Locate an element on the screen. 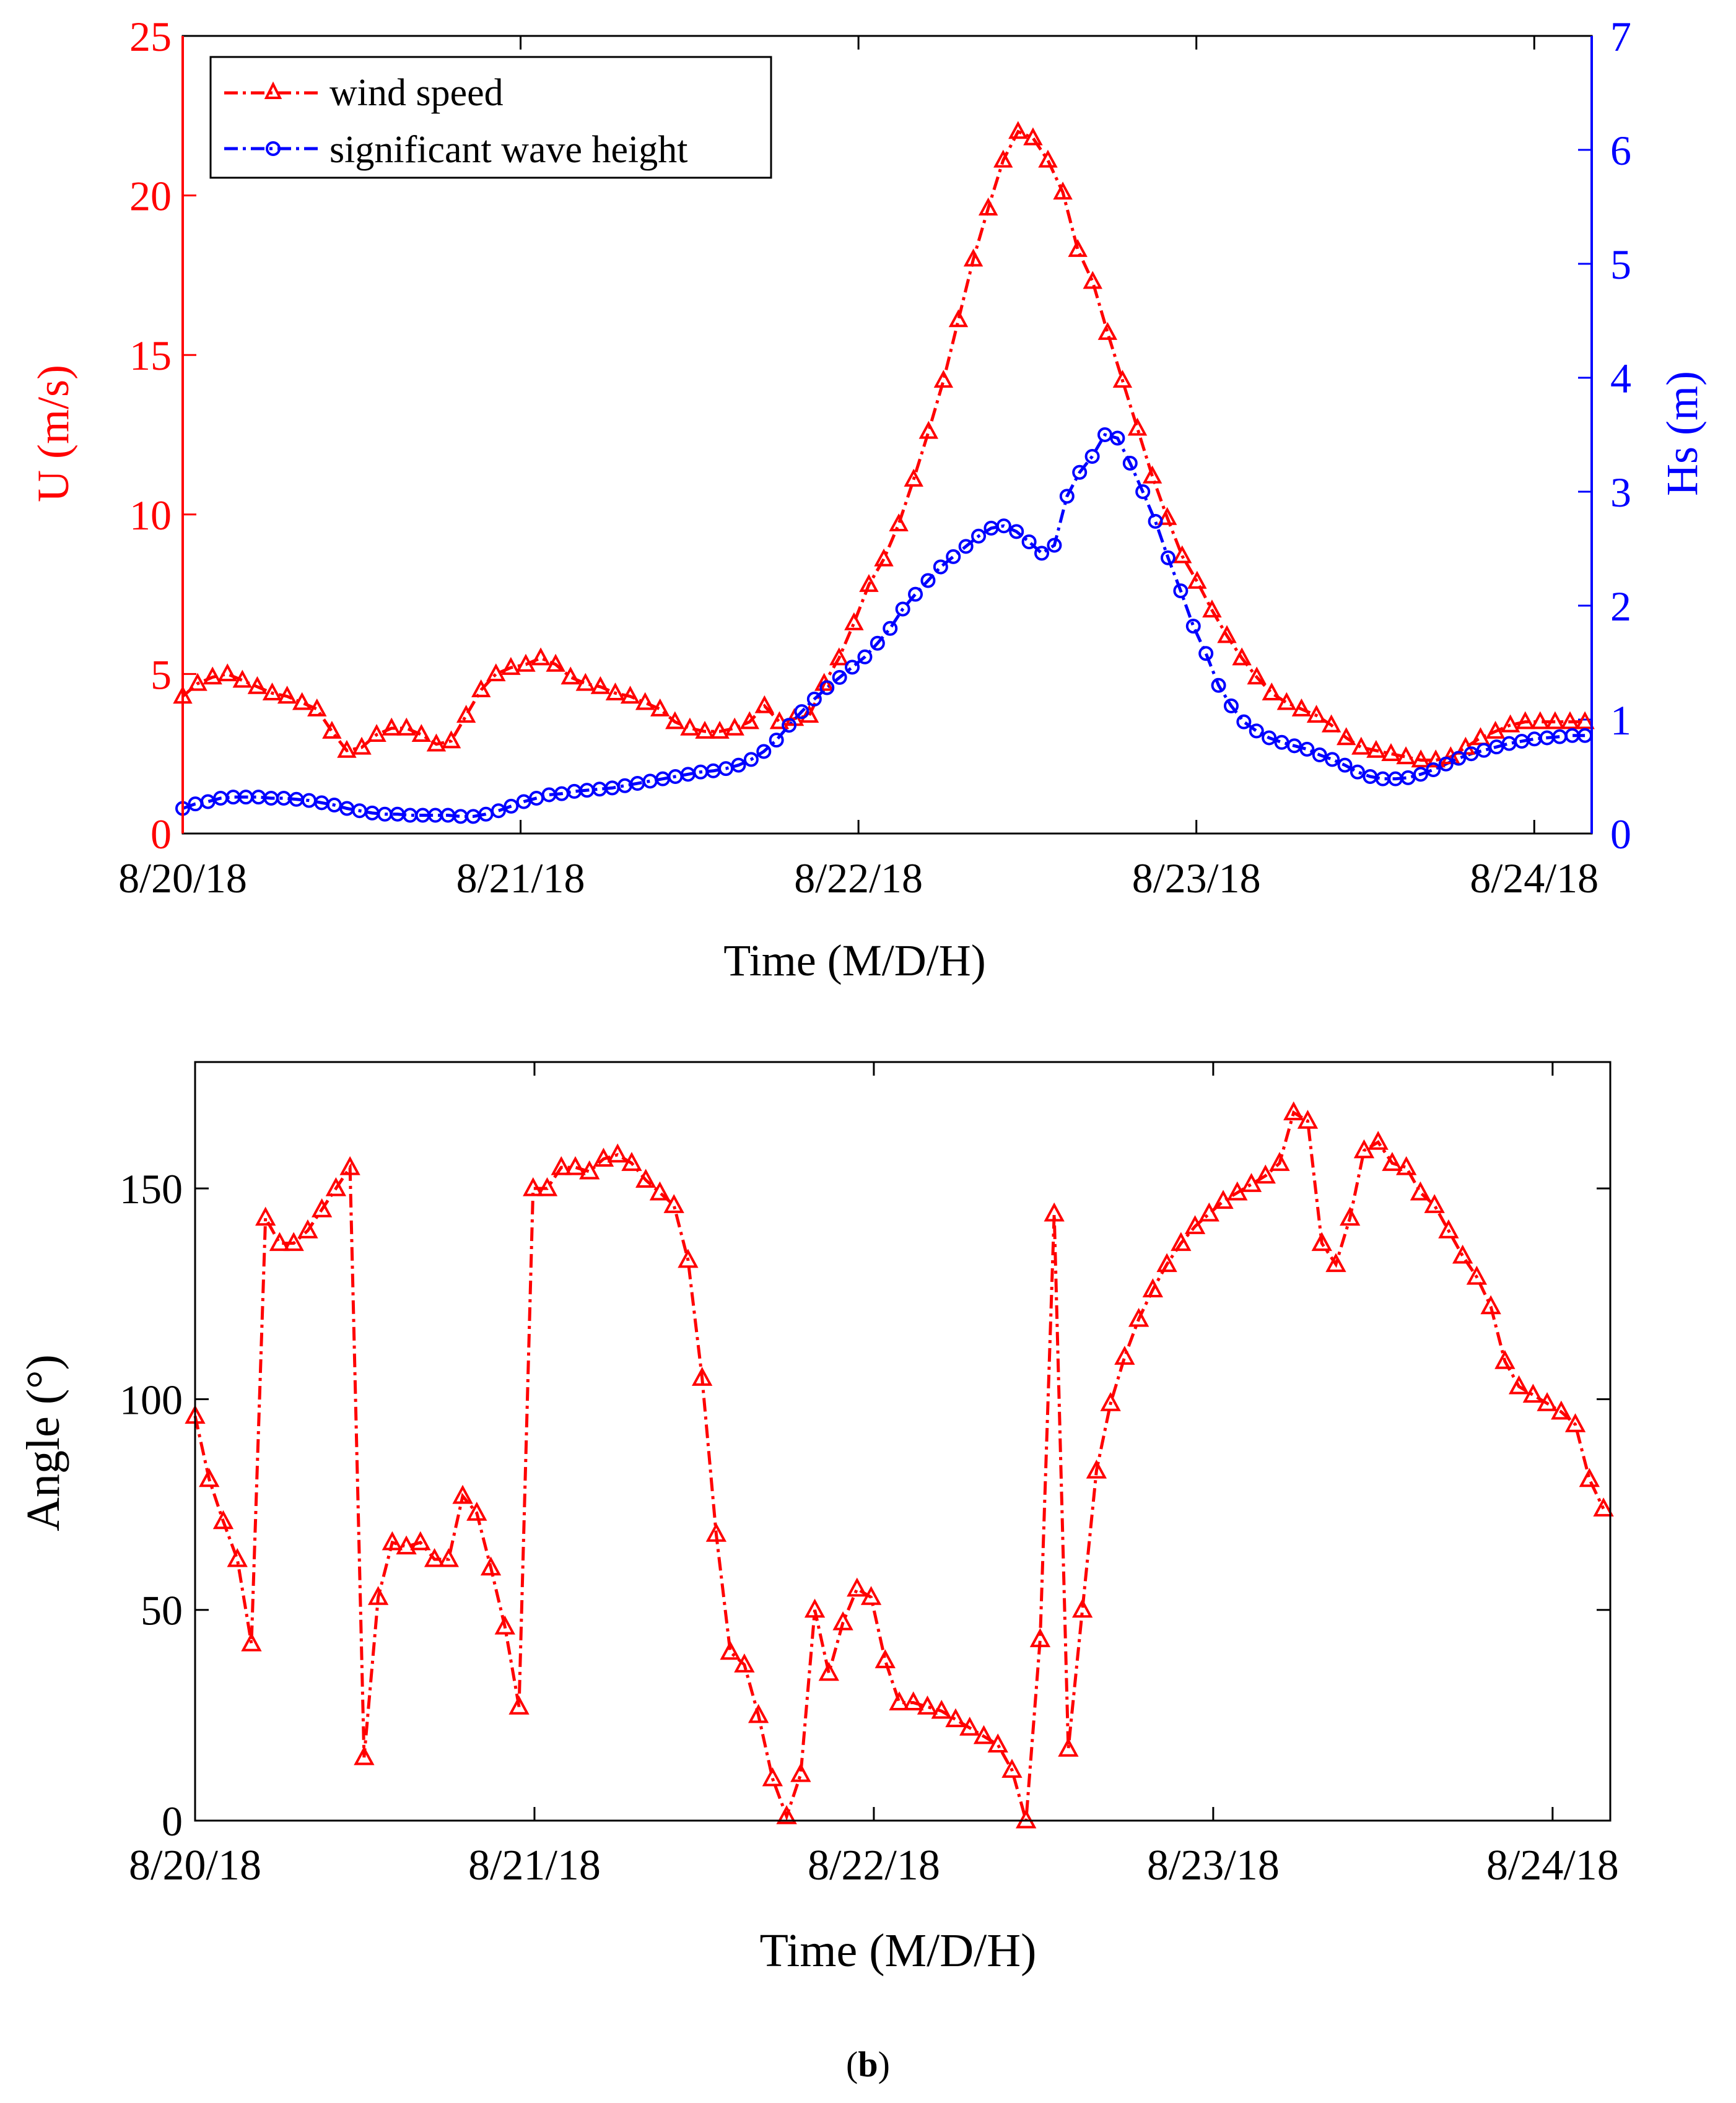 This screenshot has width=1736, height=2103. bottom-x-tick-label: 8/24/18 is located at coordinates (1552, 1865).